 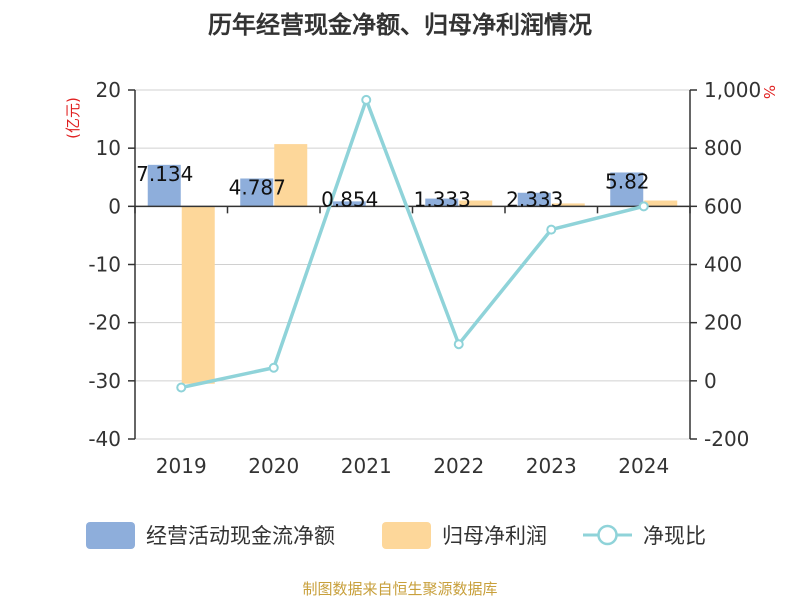 What do you see at coordinates (108, 90) in the screenshot?
I see `left-tick-label-0: 20` at bounding box center [108, 90].